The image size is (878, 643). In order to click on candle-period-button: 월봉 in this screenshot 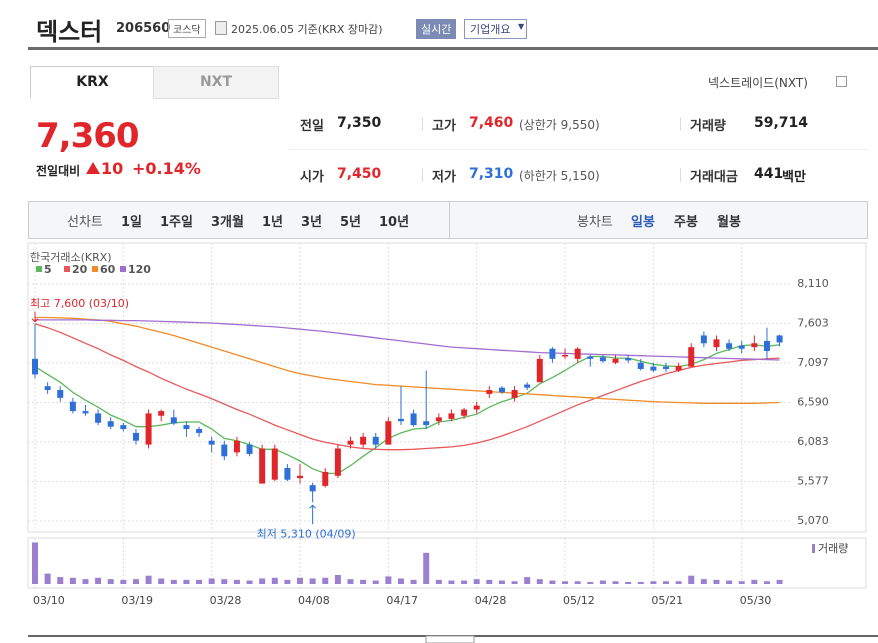, I will do `click(729, 222)`.